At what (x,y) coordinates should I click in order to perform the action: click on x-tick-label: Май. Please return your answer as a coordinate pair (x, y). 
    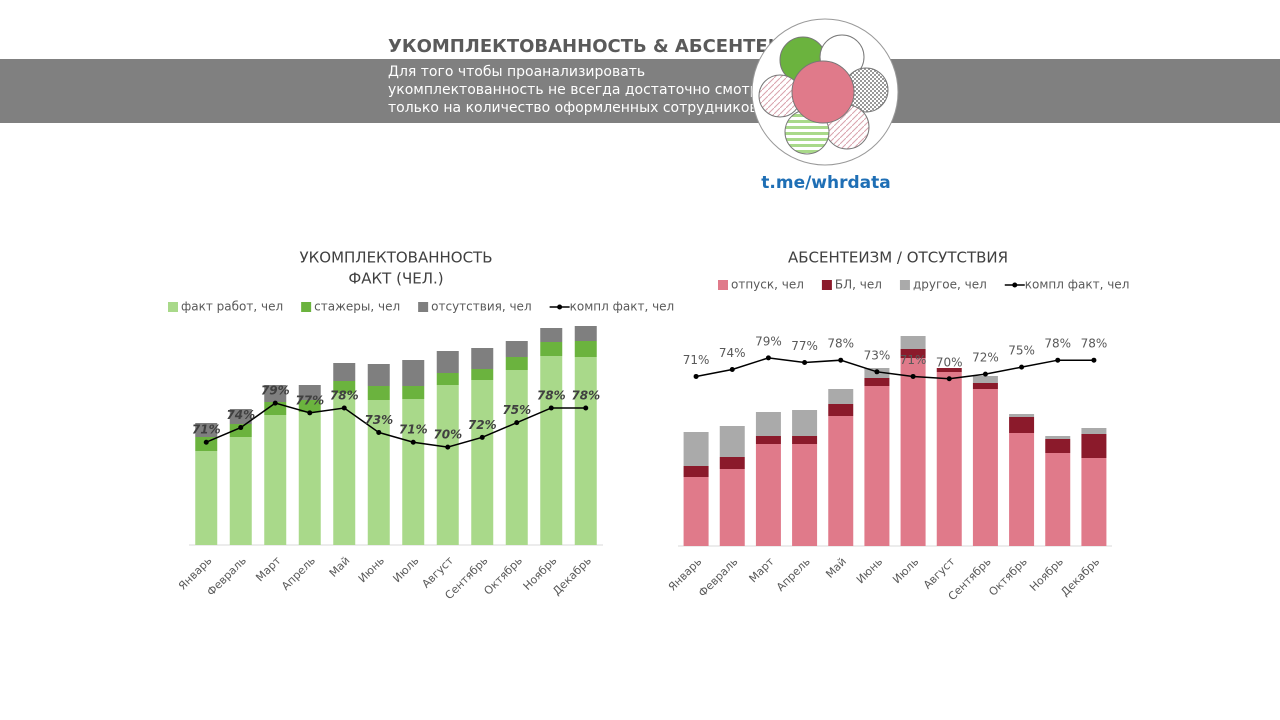
    Looking at the image, I should click on (340, 567).